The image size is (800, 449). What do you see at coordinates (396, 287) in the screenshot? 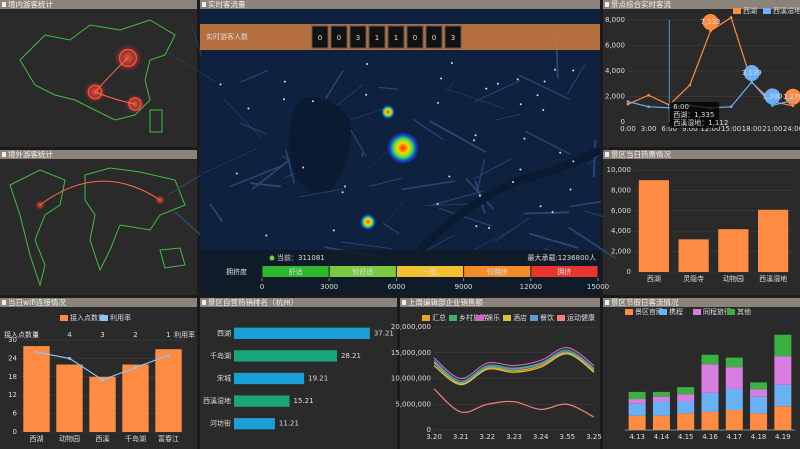
I see `tick-label: 6000` at bounding box center [396, 287].